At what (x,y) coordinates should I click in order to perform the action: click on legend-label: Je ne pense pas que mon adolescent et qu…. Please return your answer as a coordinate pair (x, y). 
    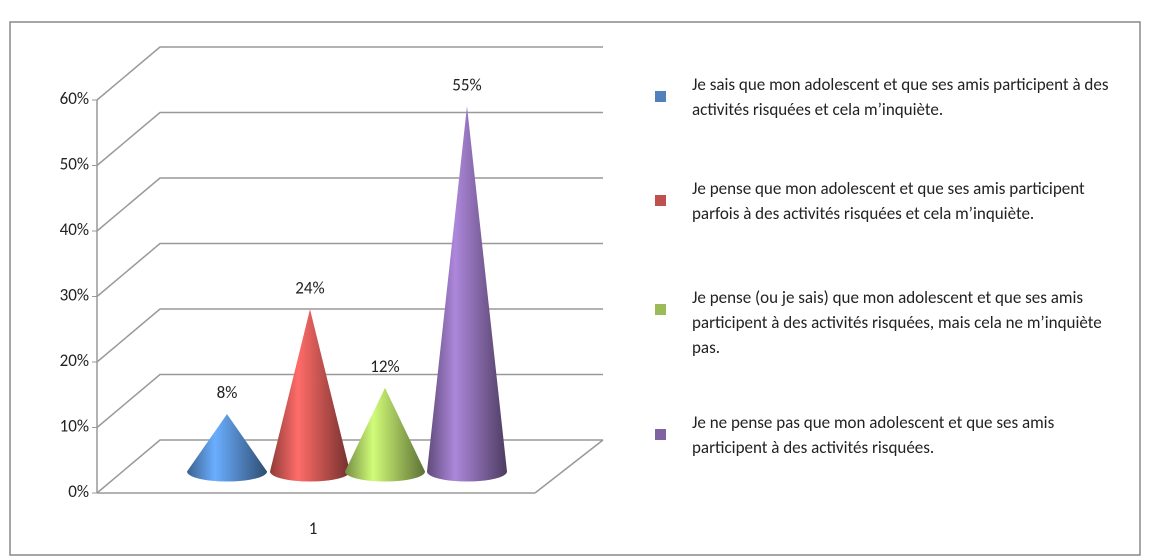
    Looking at the image, I should click on (873, 435).